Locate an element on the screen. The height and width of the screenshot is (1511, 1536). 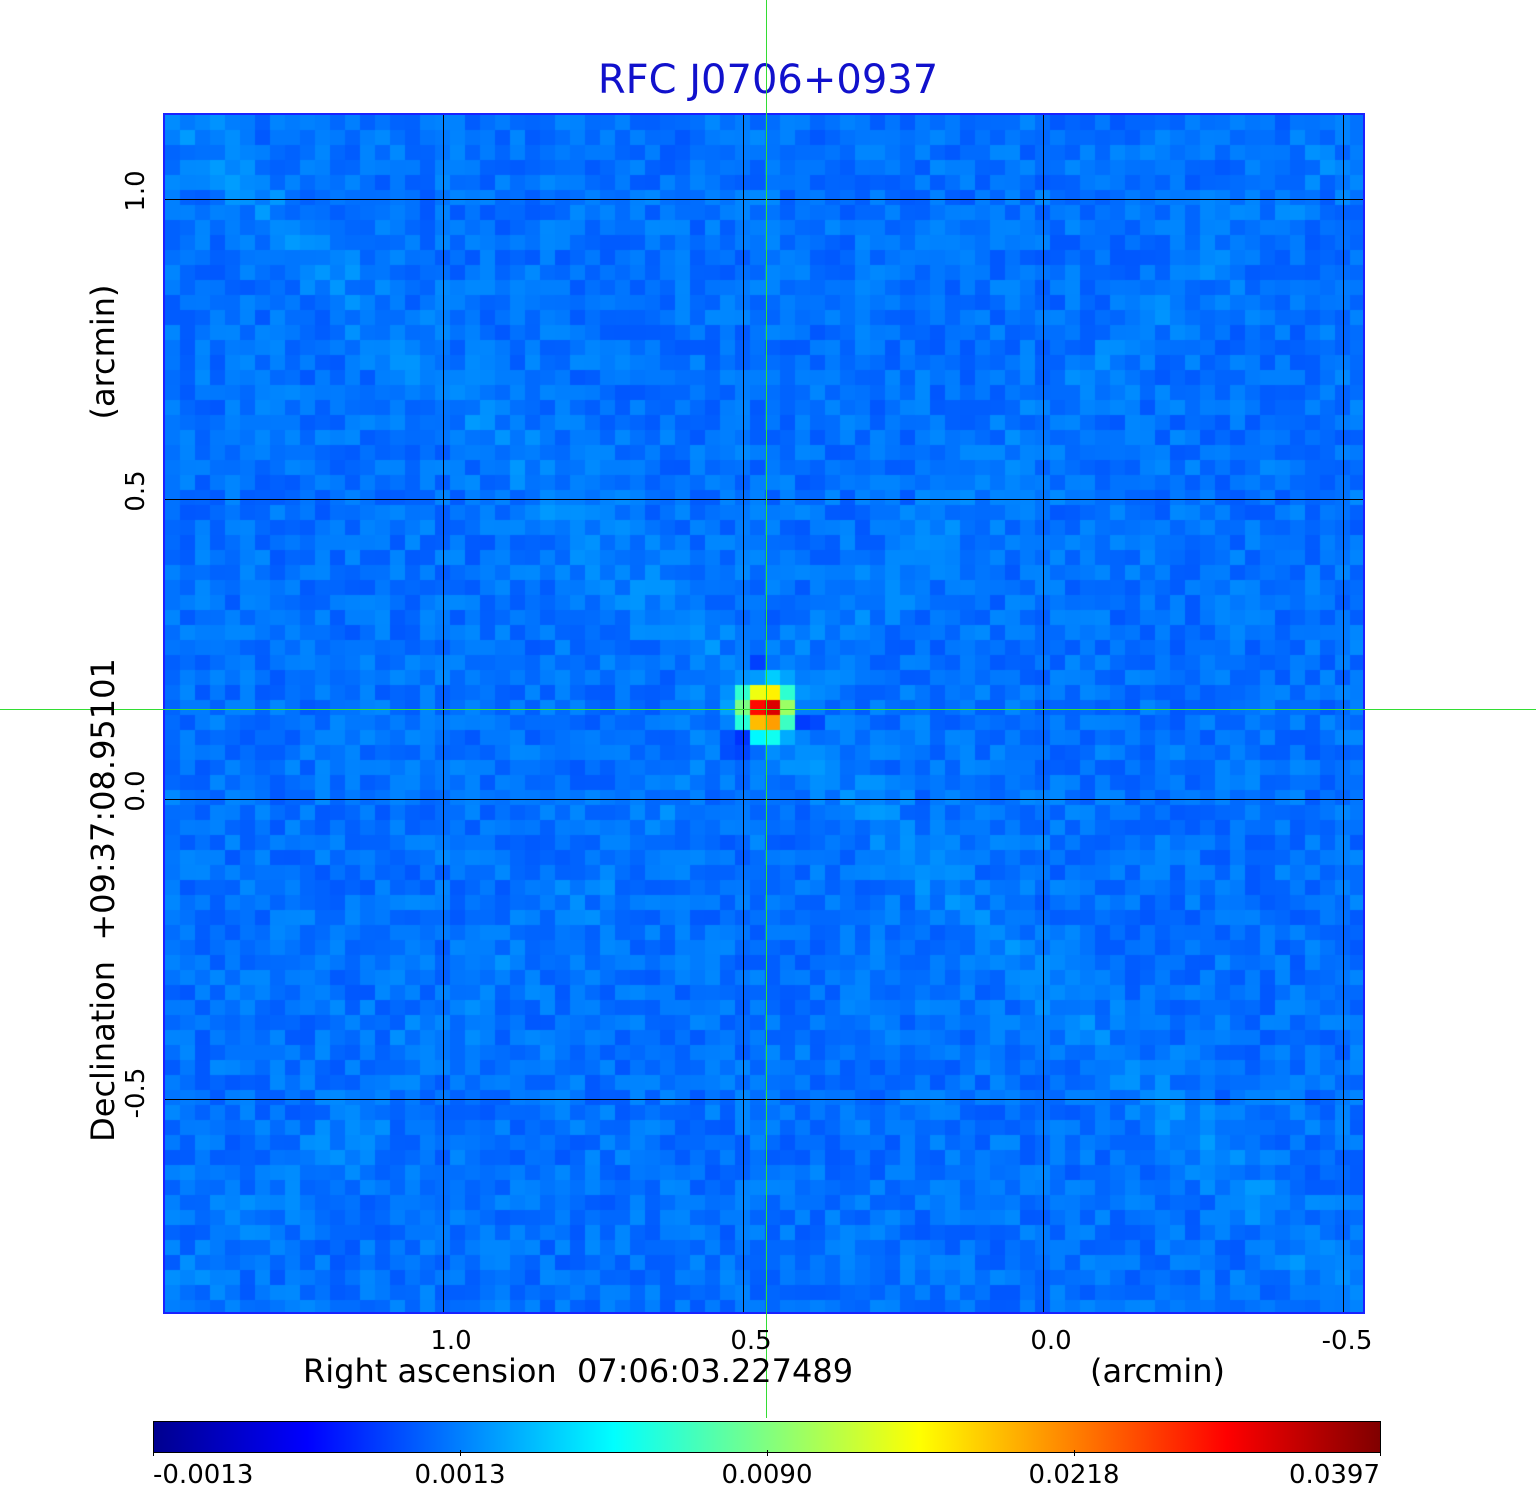
colorbar-label: 0.0397 is located at coordinates (1334, 1475).